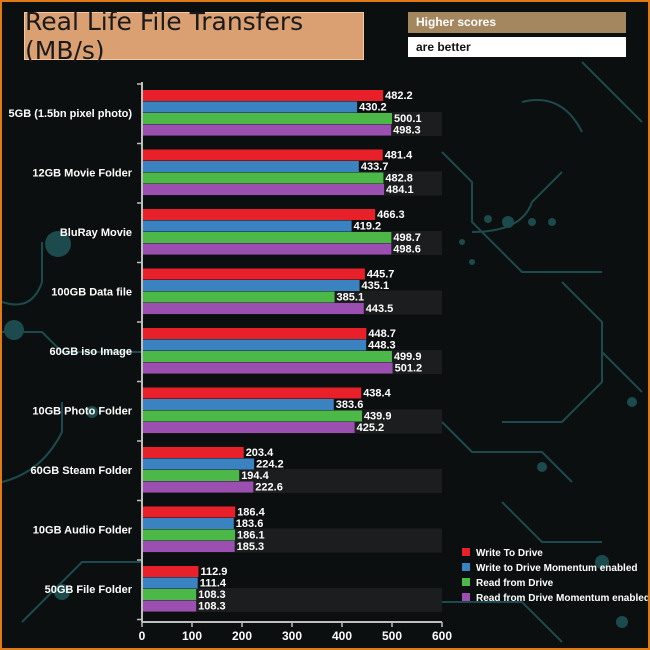  I want to click on note-are-better: are better, so click(517, 47).